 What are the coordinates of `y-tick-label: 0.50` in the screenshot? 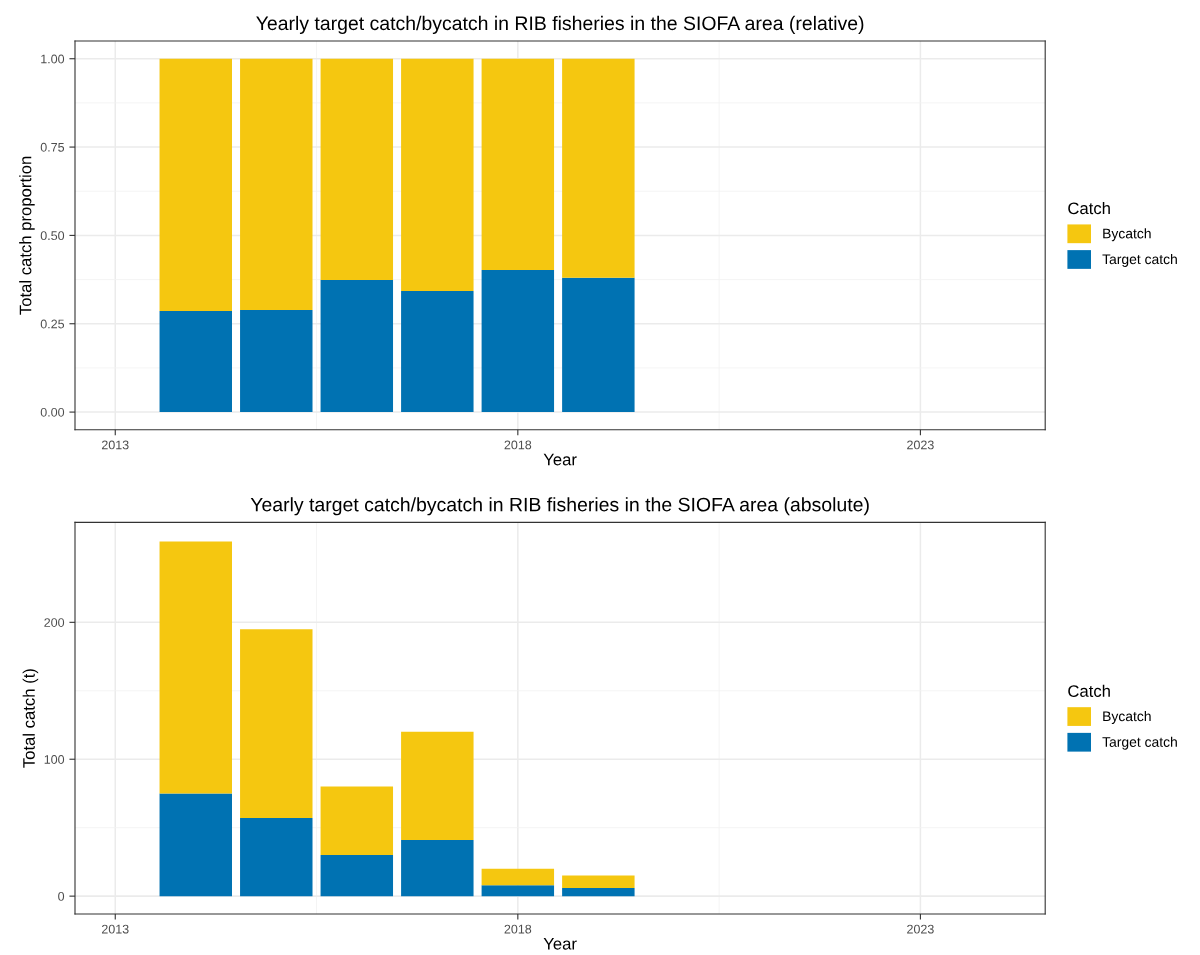 It's located at (52, 236).